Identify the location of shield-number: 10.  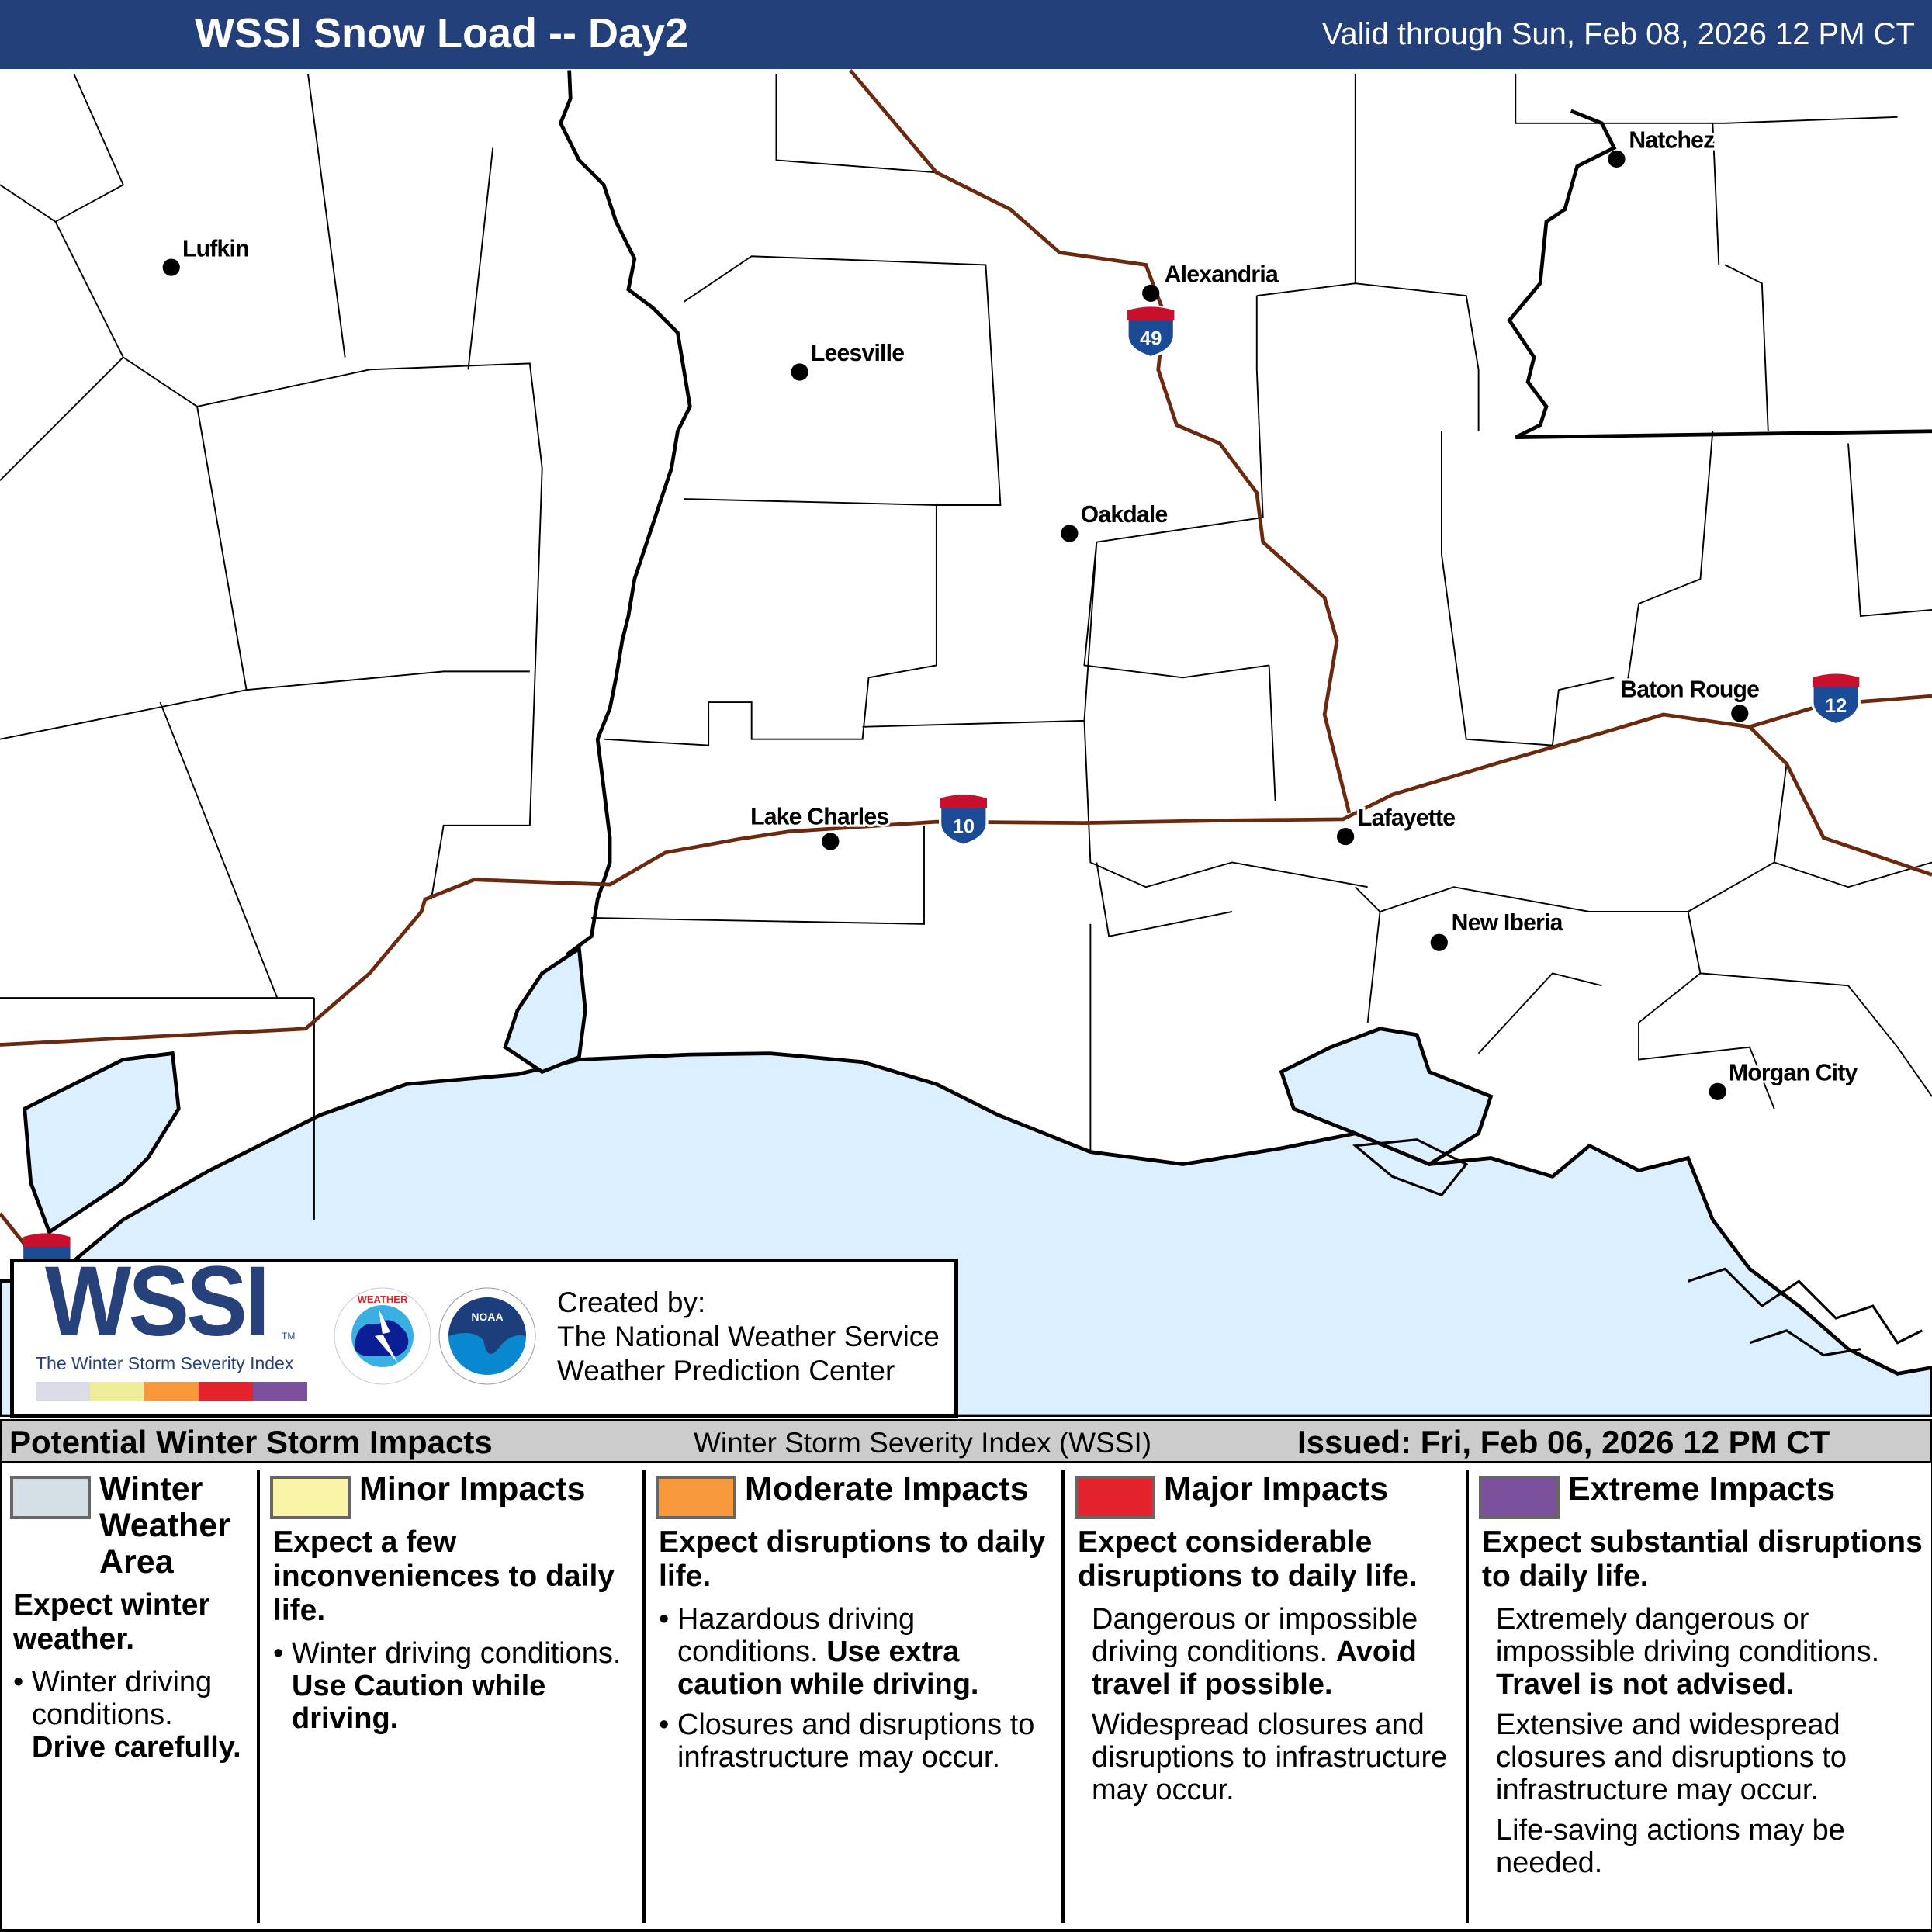
(964, 826).